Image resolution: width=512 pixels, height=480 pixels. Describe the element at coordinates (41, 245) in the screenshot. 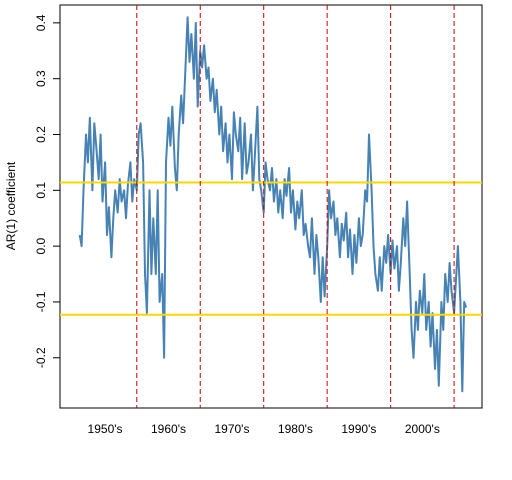

I see `y-tick-label: 0.0` at that location.